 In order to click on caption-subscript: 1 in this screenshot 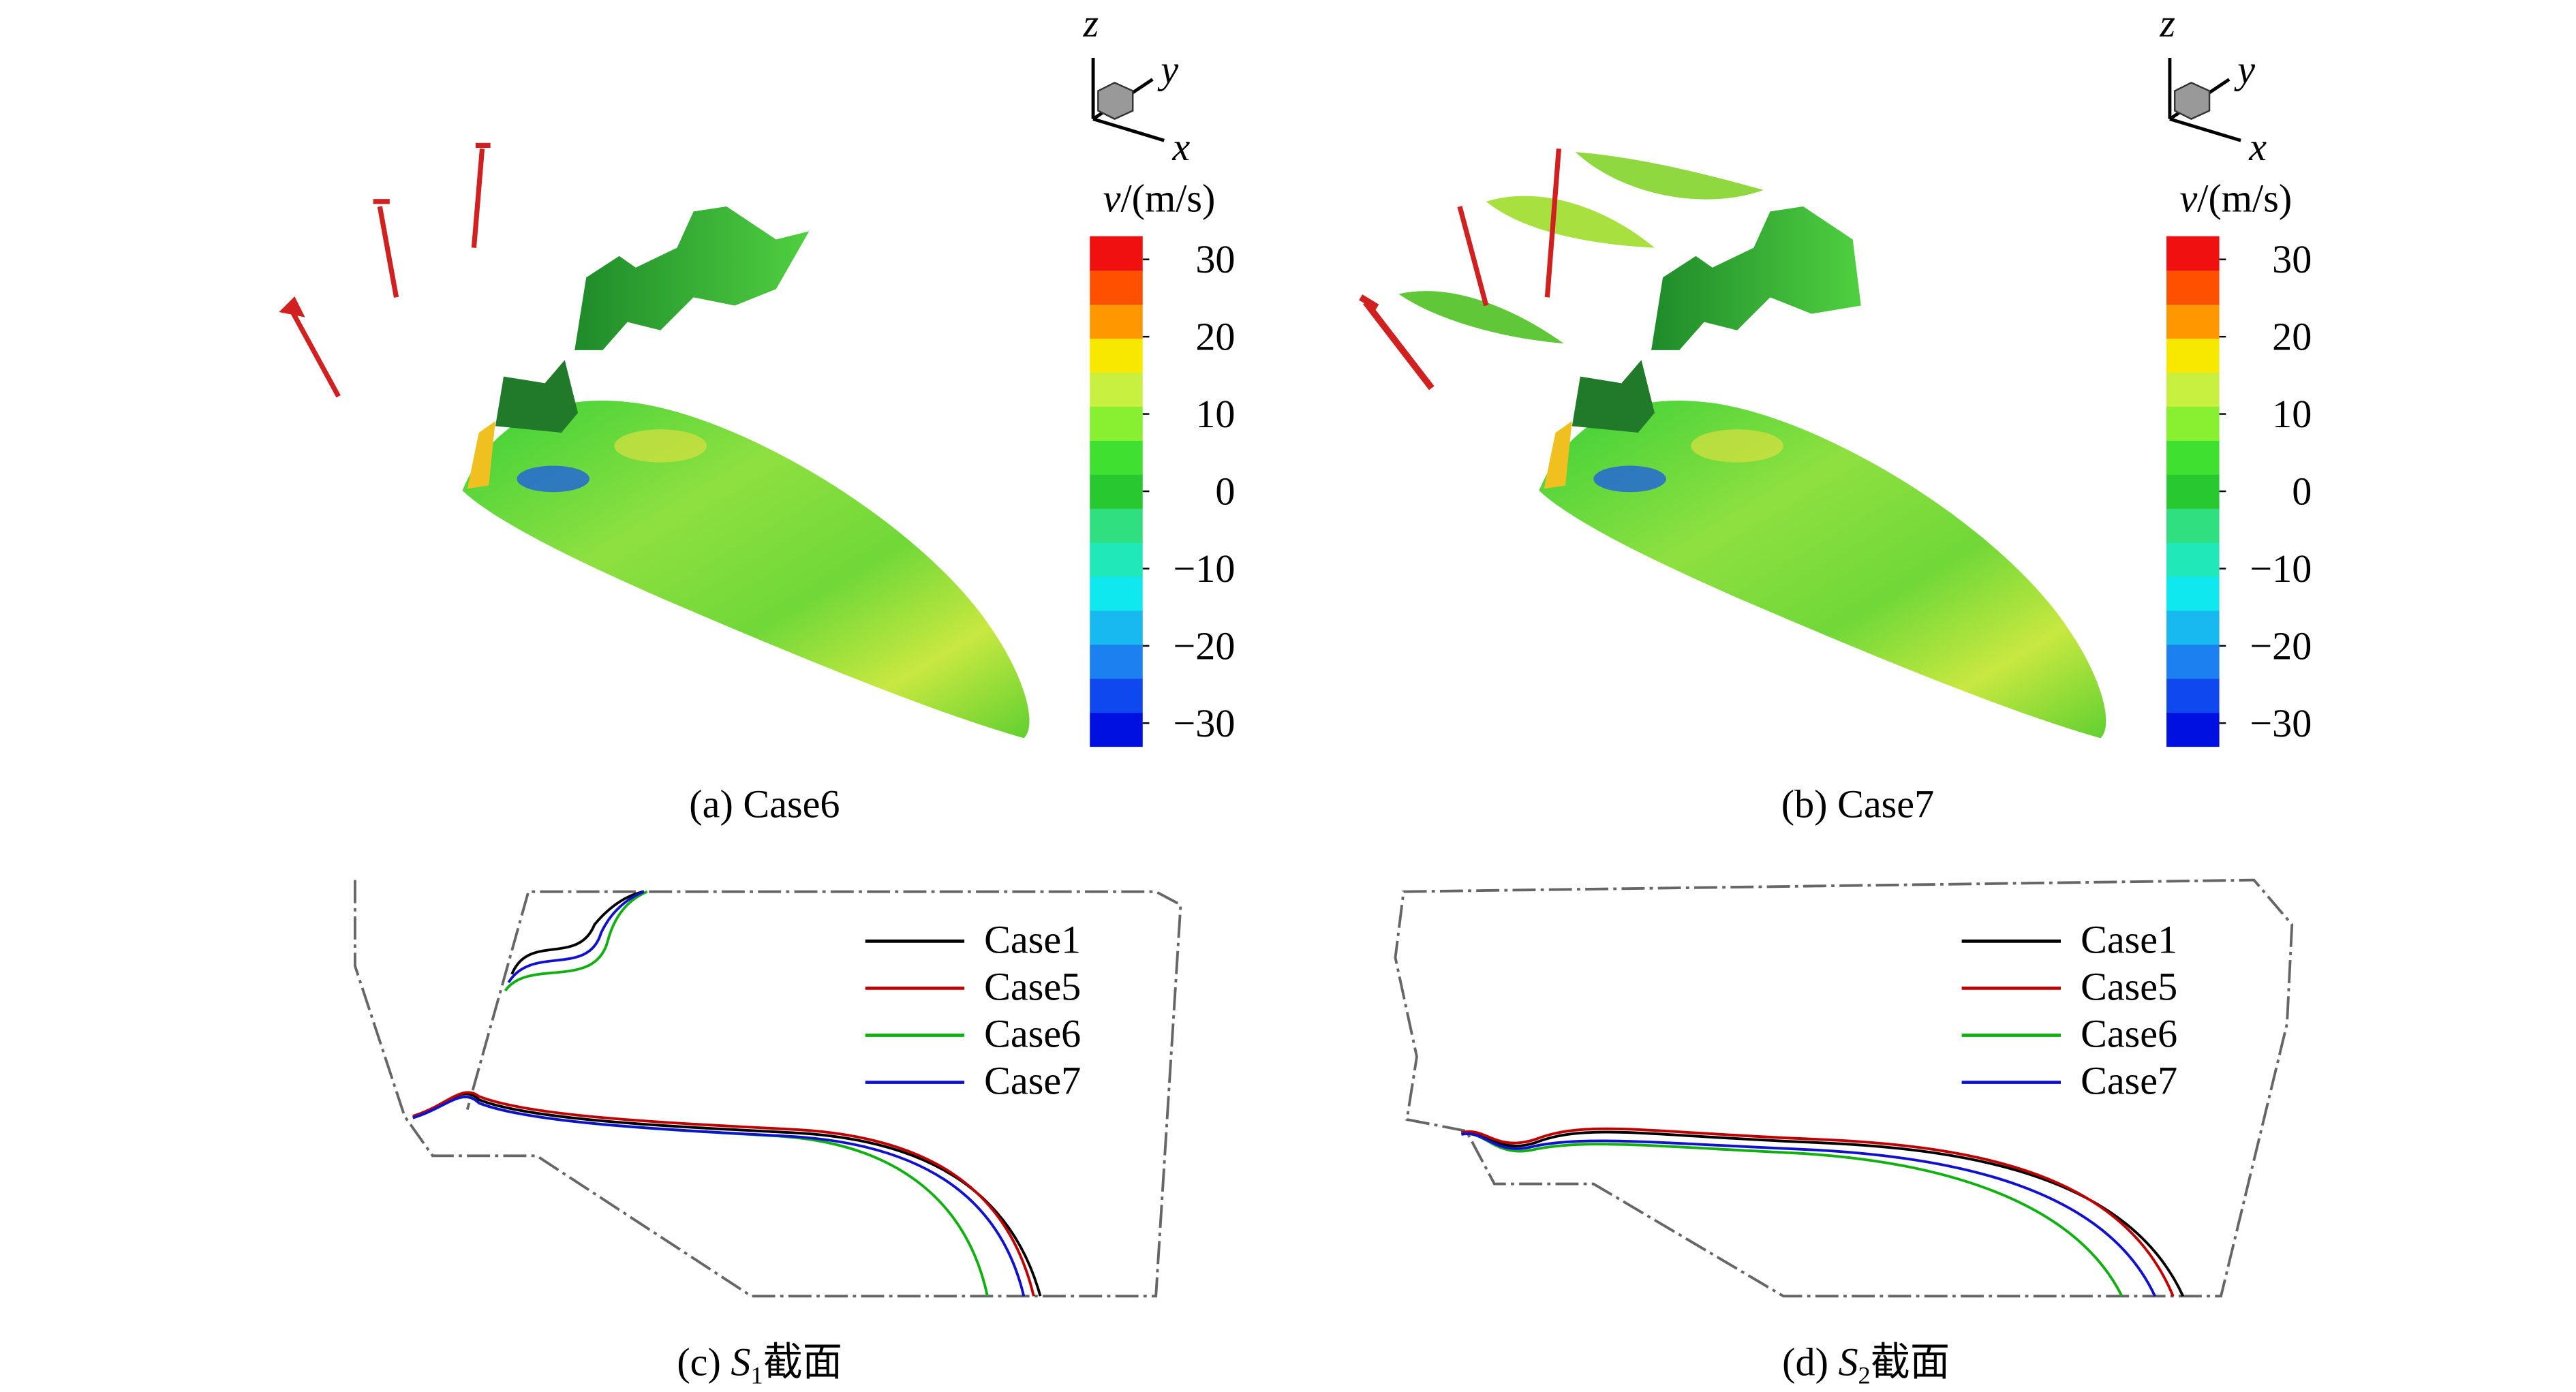, I will do `click(756, 1375)`.